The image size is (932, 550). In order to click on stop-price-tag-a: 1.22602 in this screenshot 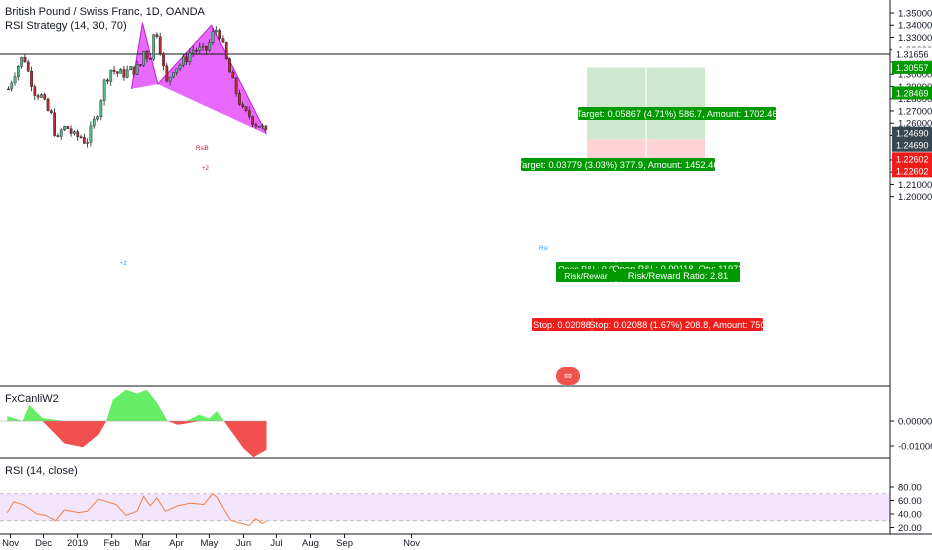, I will do `click(912, 159)`.